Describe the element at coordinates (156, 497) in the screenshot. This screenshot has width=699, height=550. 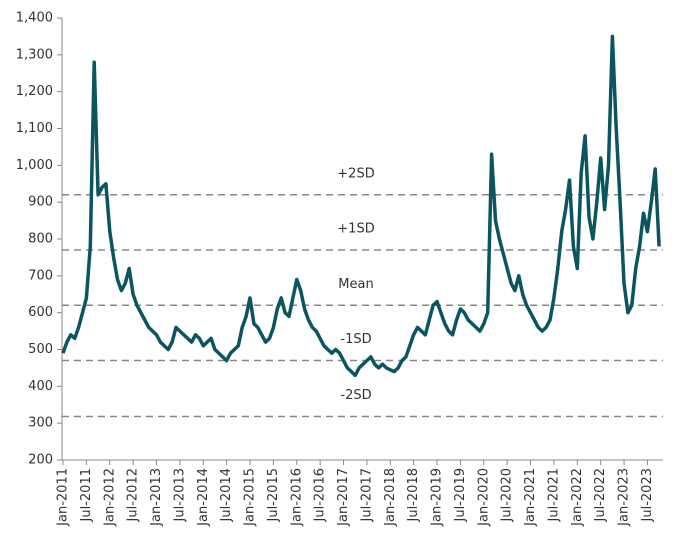
I see `x-tick-label: Jan-2013` at that location.